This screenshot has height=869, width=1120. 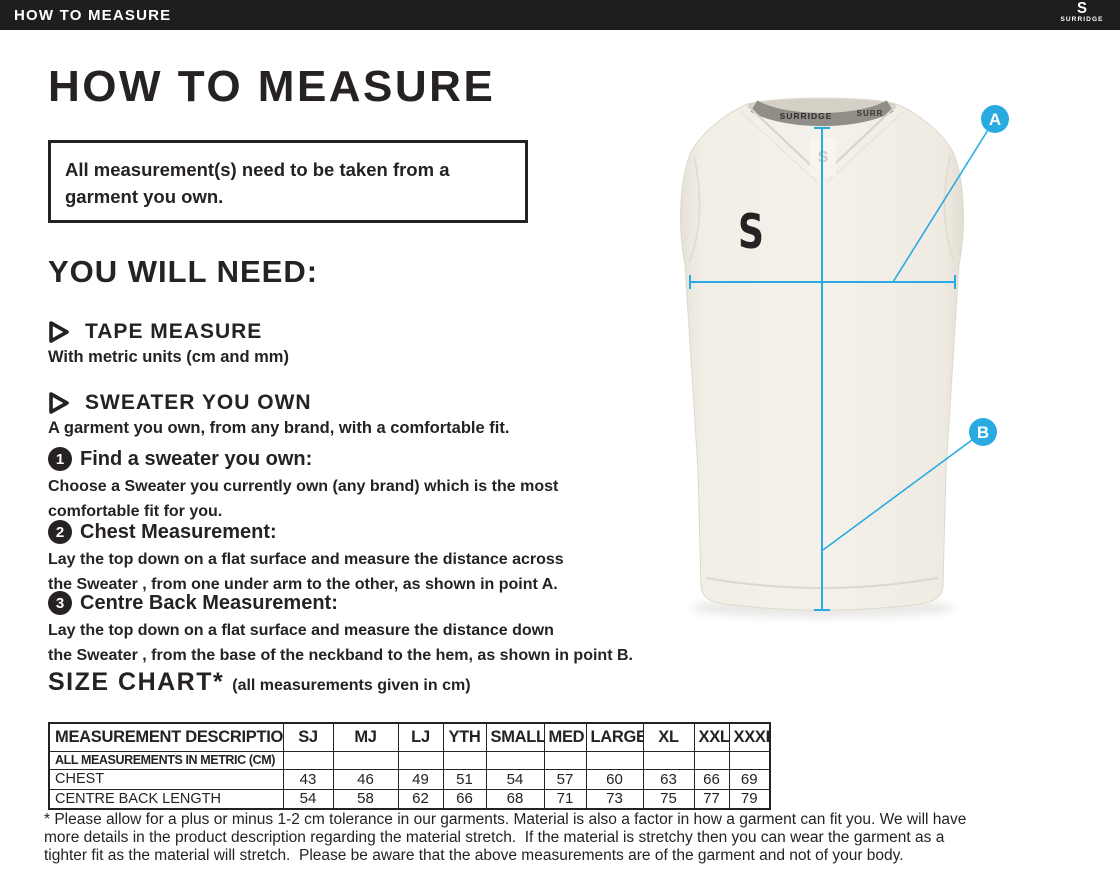 What do you see at coordinates (60, 603) in the screenshot?
I see `step-number-badge: 3` at bounding box center [60, 603].